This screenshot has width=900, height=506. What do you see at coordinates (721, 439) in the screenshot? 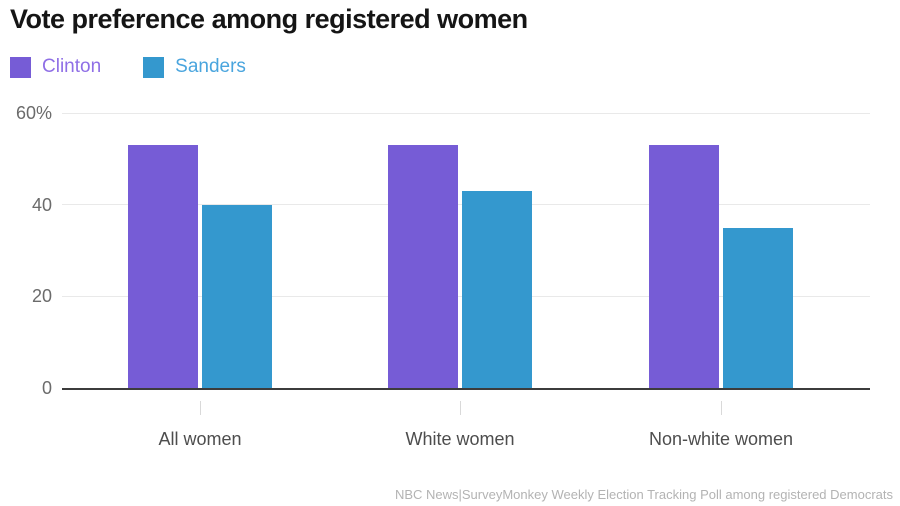
I see `category-label: Non-white women` at bounding box center [721, 439].